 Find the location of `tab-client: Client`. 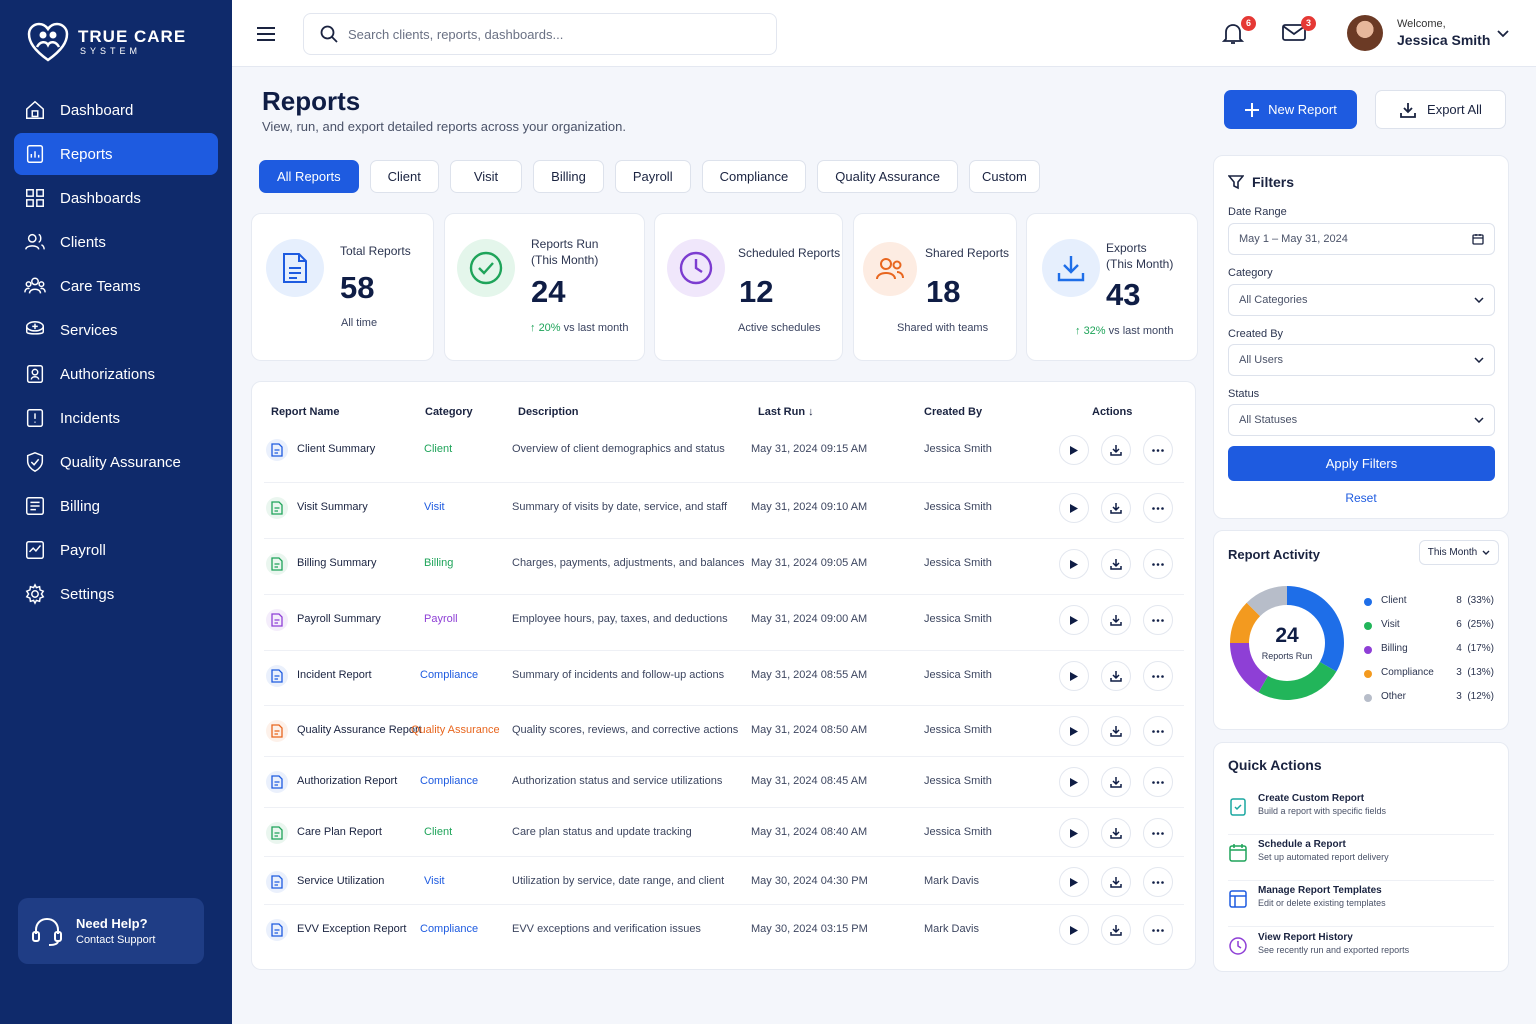

tab-client: Client is located at coordinates (404, 176).